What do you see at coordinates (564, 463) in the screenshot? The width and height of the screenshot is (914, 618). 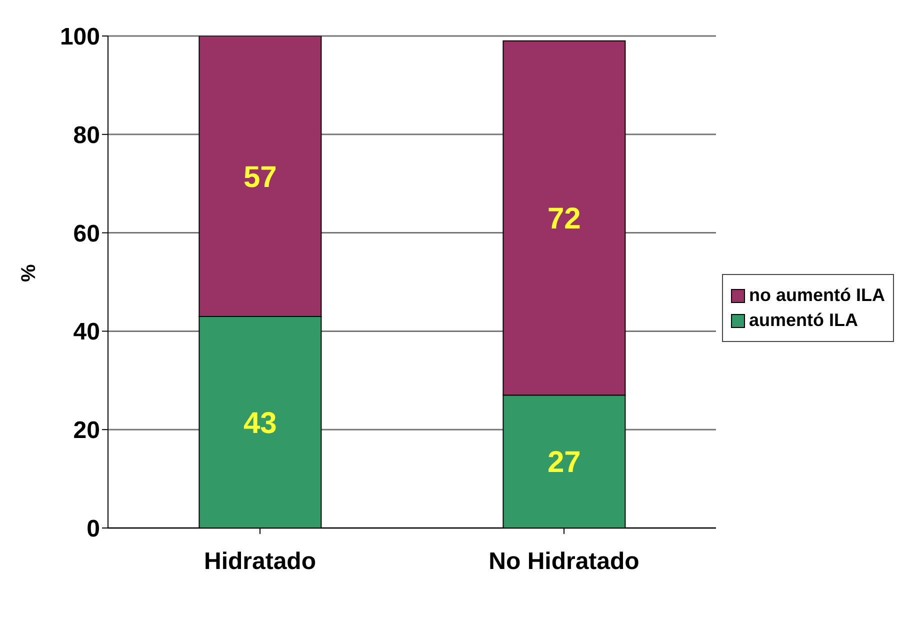 I see `data-label: 27` at bounding box center [564, 463].